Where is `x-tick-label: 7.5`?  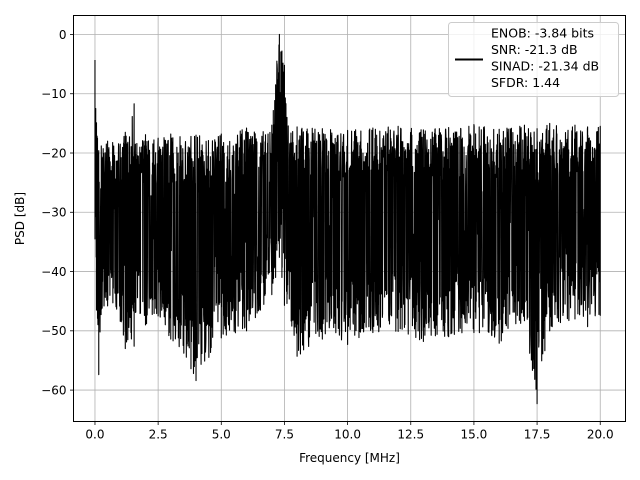
x-tick-label: 7.5 is located at coordinates (284, 435).